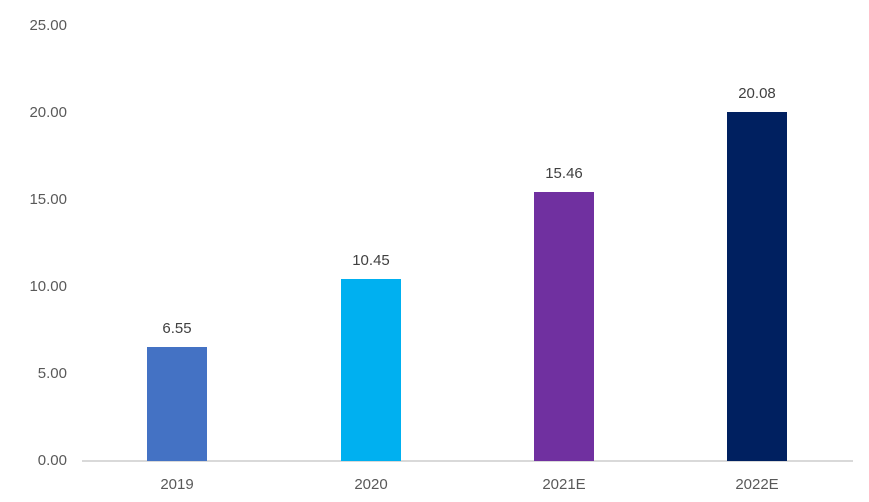  Describe the element at coordinates (48, 112) in the screenshot. I see `y-axis-tick-label: 20.00` at that location.